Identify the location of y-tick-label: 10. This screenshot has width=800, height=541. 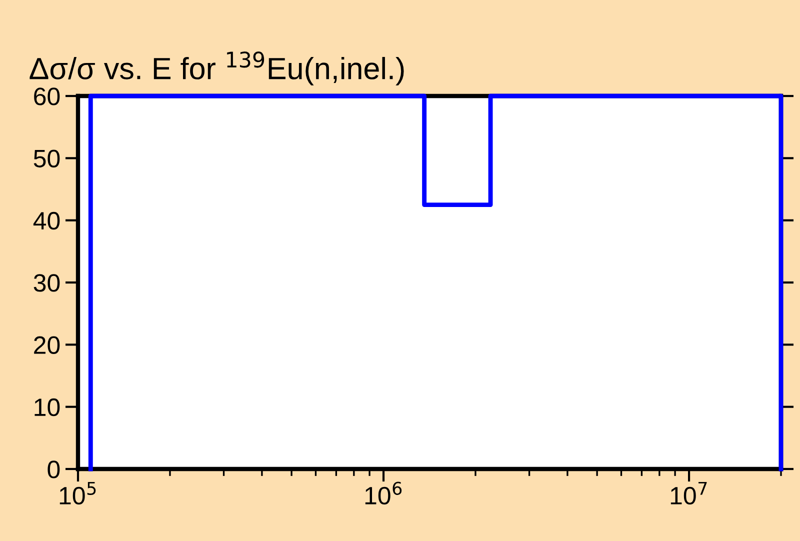
(47, 407).